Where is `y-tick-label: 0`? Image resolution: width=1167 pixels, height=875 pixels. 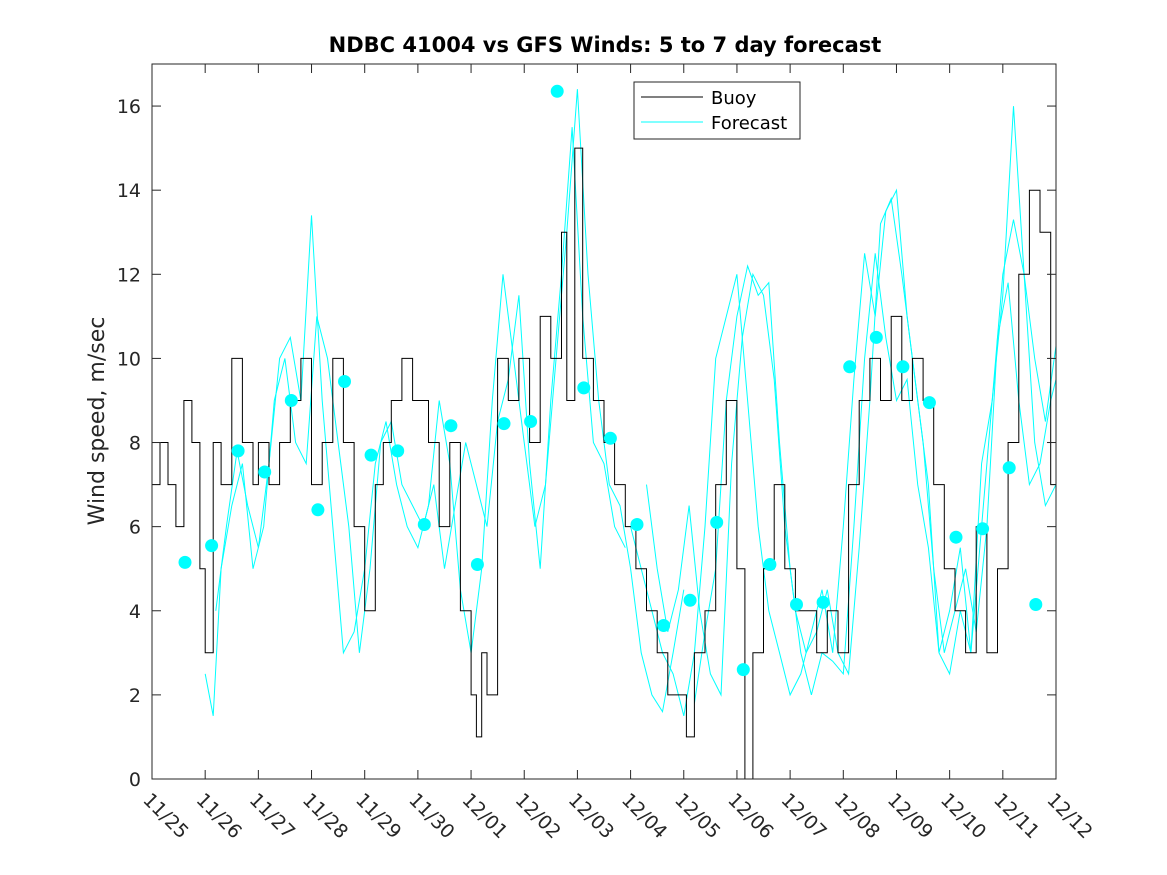 y-tick-label: 0 is located at coordinates (135, 780).